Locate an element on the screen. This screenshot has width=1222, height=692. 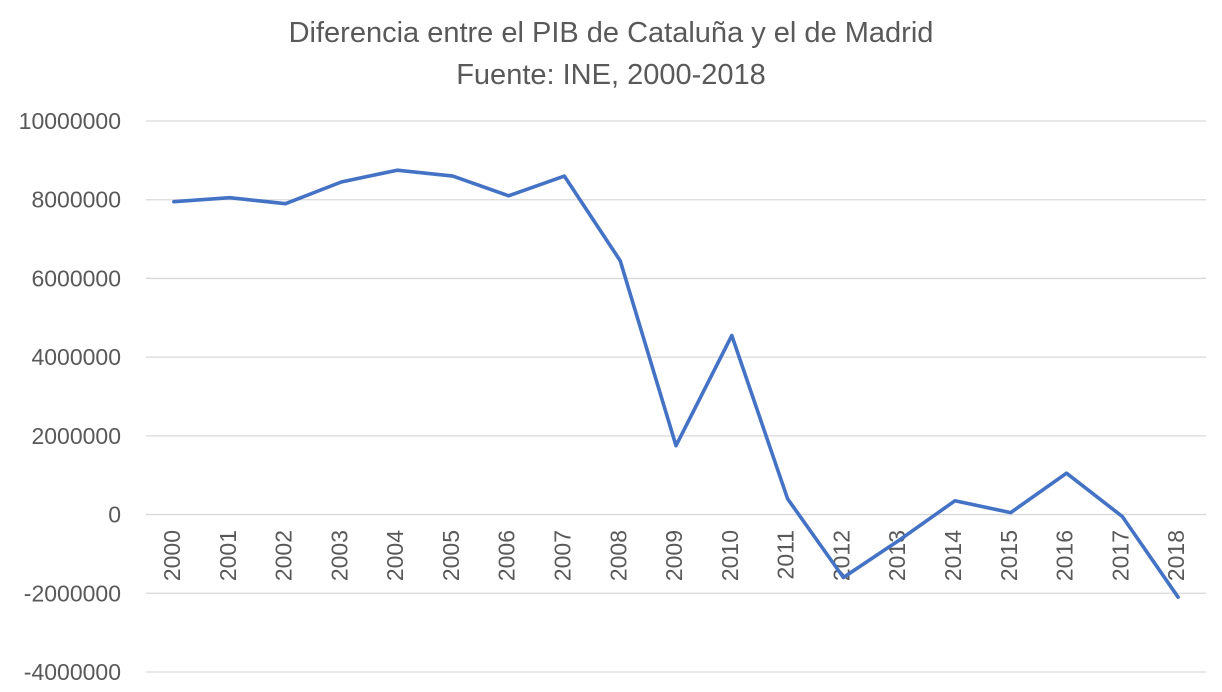
y-tick-label: -4000000 is located at coordinates (72, 672).